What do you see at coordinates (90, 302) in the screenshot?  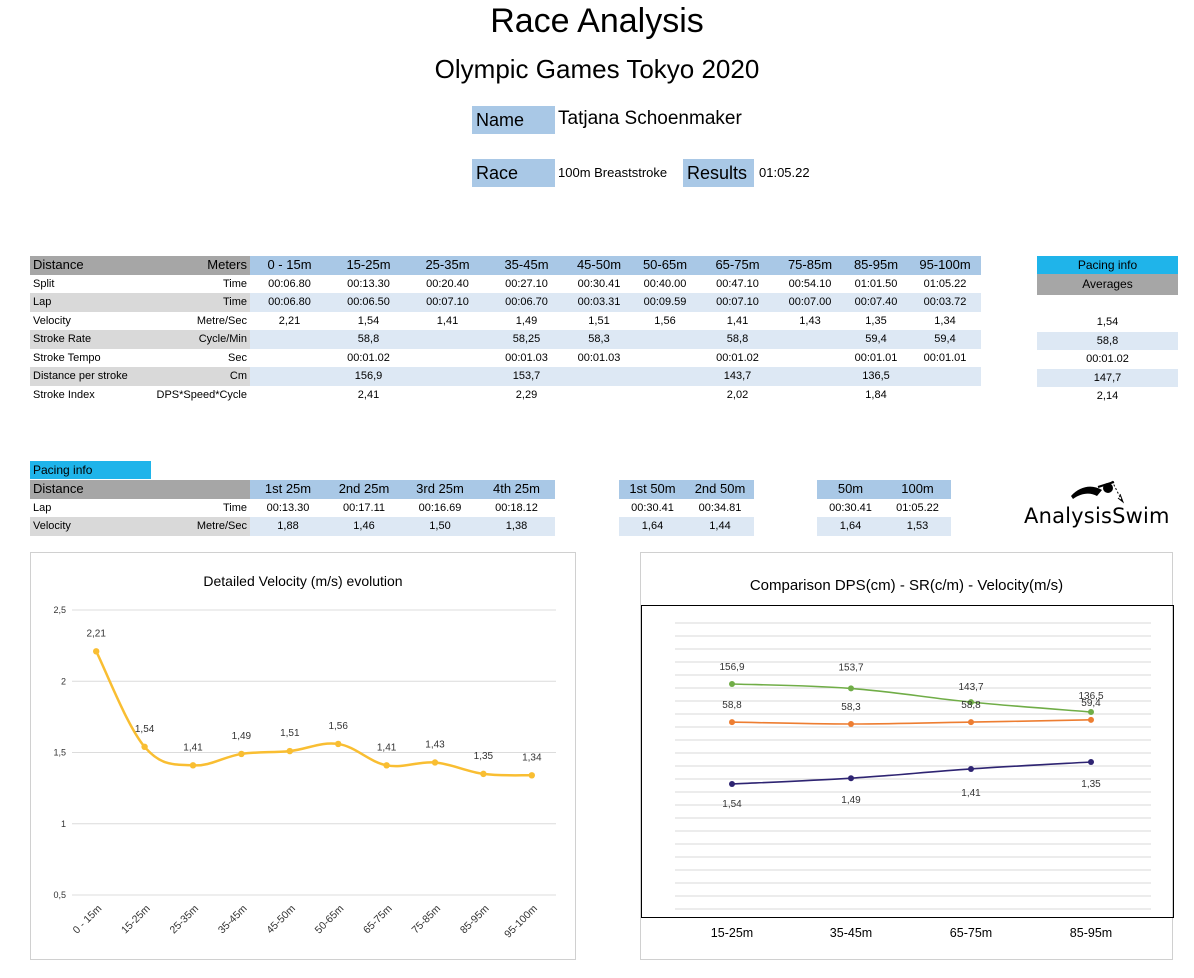 I see `row-label: Lap` at bounding box center [90, 302].